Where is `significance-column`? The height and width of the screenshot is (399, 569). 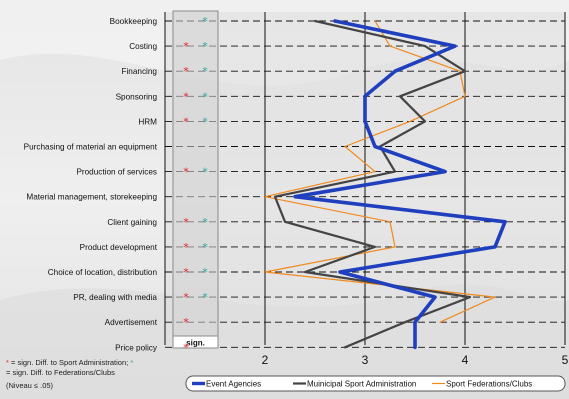
significance-column is located at coordinates (195, 179).